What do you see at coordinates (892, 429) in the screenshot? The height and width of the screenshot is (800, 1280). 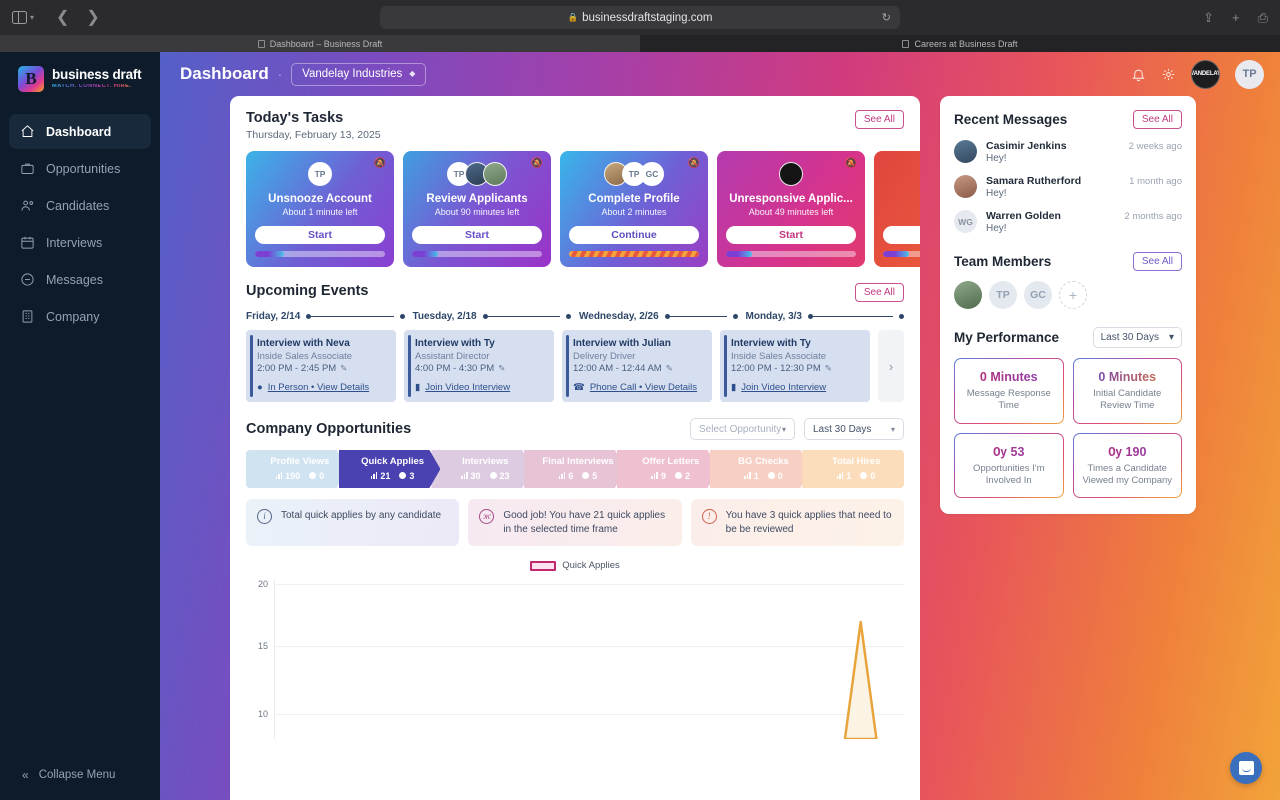 I see `chevron-down-icon: ▾` at bounding box center [892, 429].